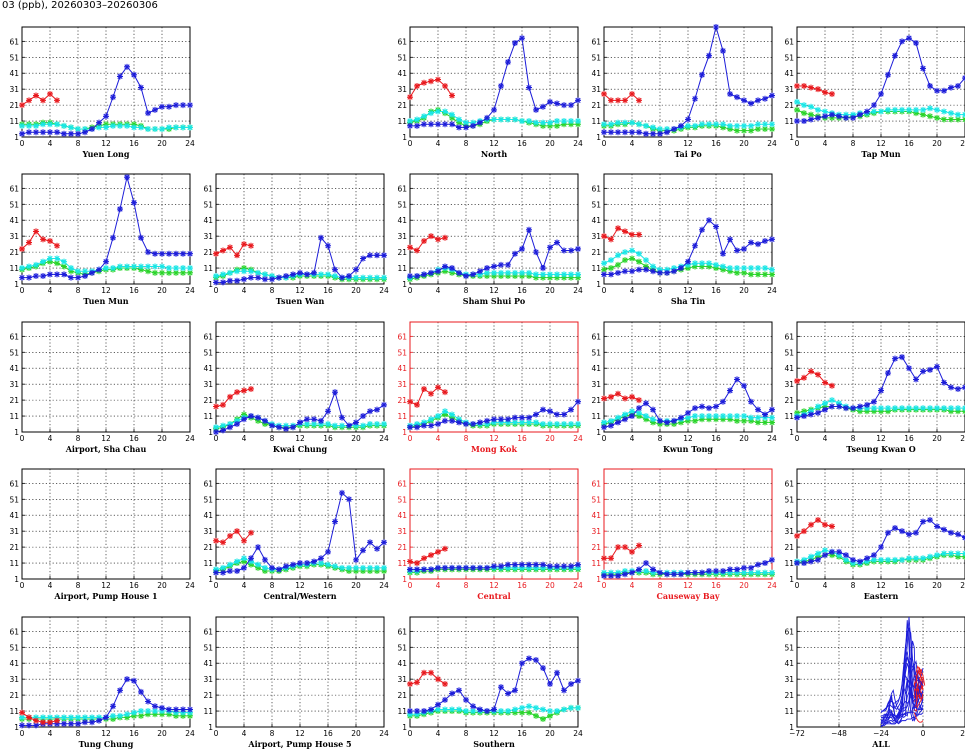  I want to click on y-tick-label: 1, so click(16, 727).